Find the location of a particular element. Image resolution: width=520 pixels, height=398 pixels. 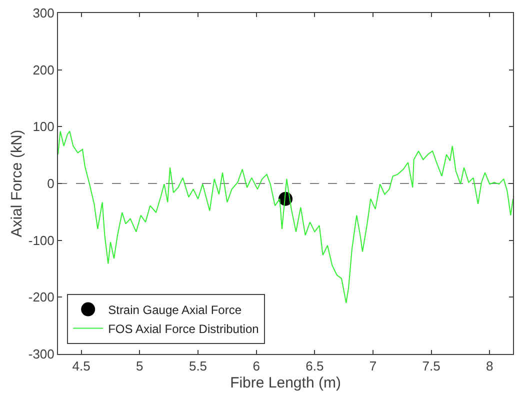

y-tick-label: -100 is located at coordinates (41, 240).